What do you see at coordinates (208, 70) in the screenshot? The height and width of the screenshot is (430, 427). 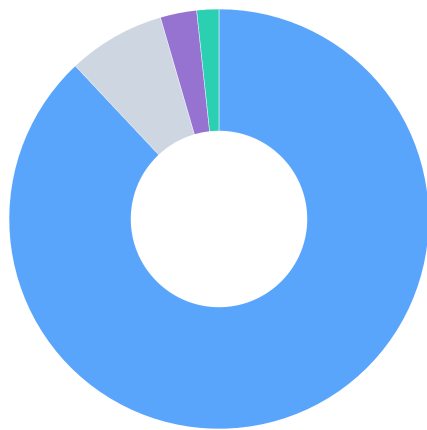 I see `donut-slice` at bounding box center [208, 70].